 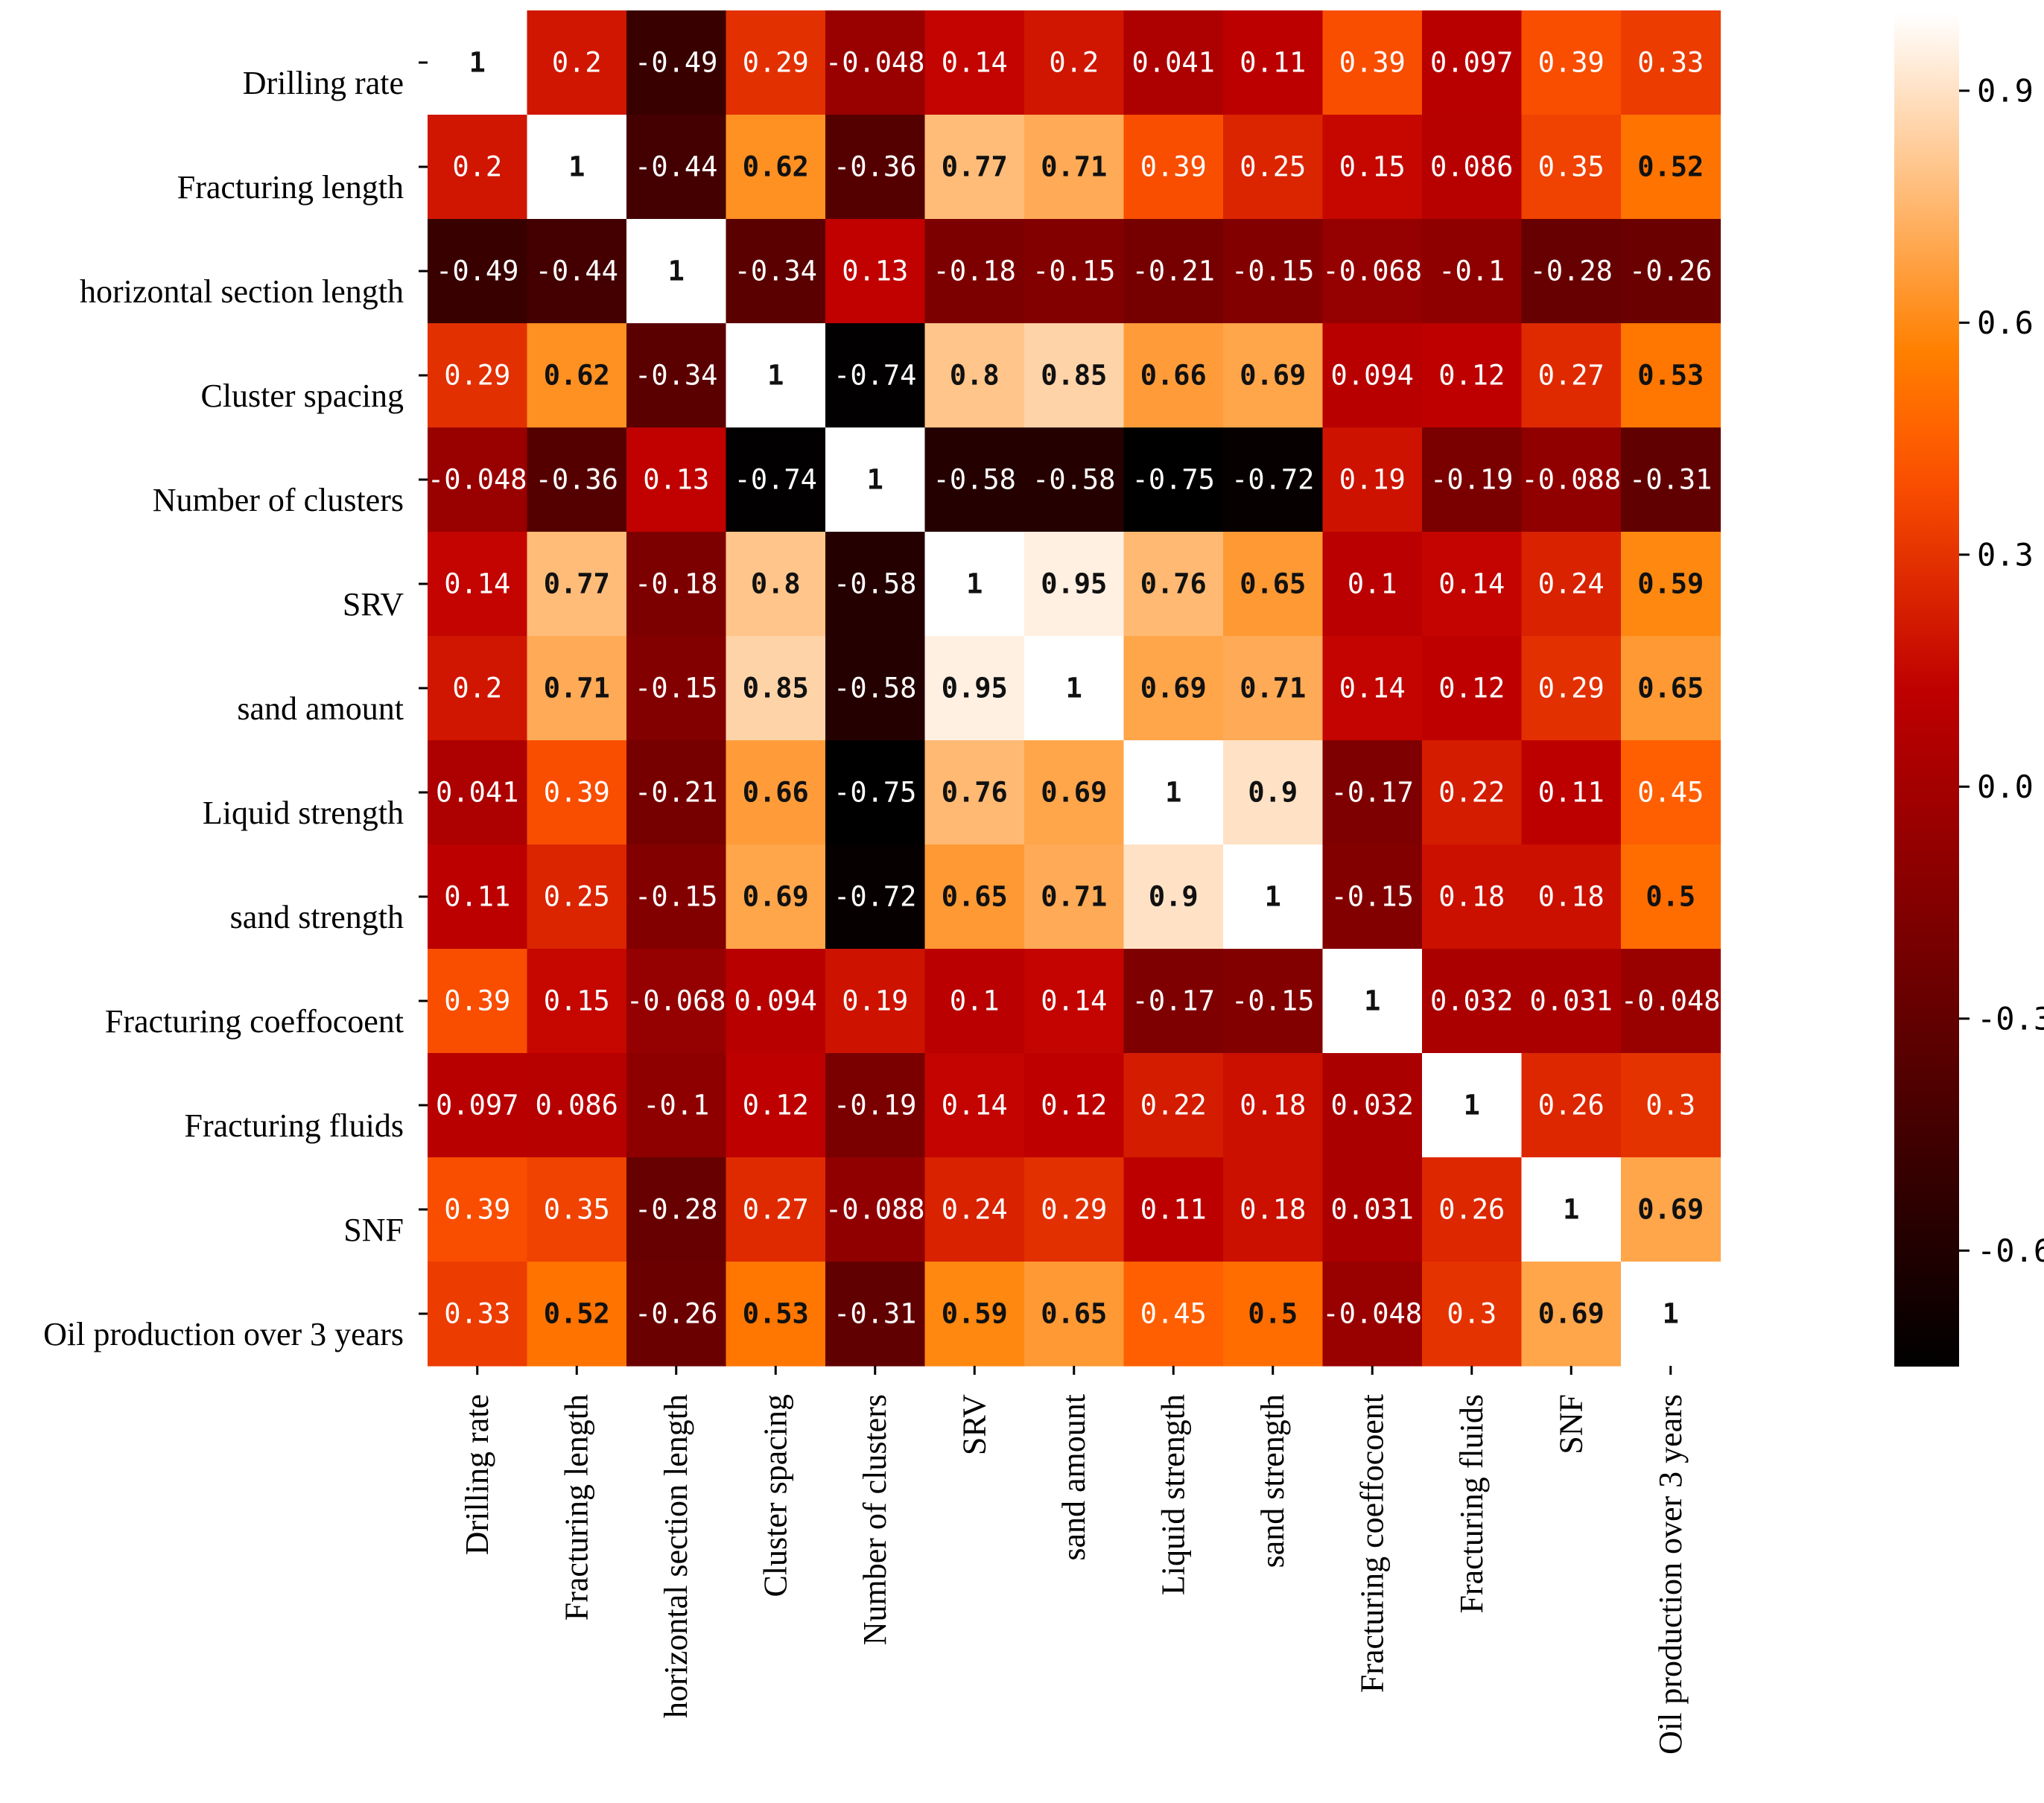 I want to click on cell-value-label: -0.088, so click(x=1571, y=480).